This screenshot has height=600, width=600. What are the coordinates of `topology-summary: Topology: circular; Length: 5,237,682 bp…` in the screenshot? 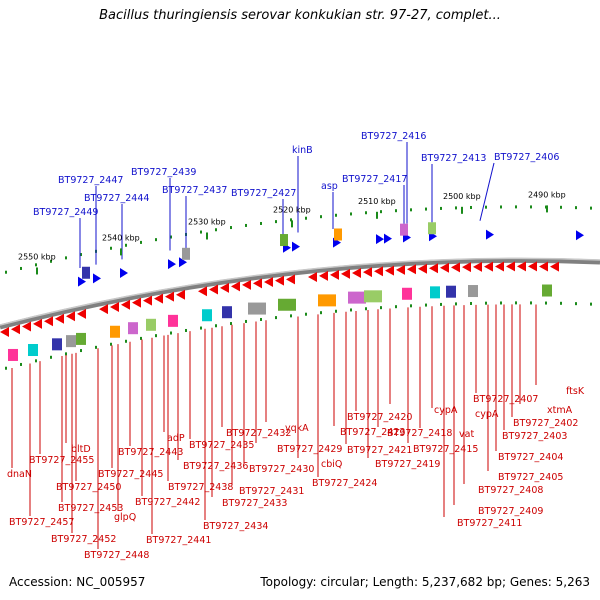 It's located at (425, 582).